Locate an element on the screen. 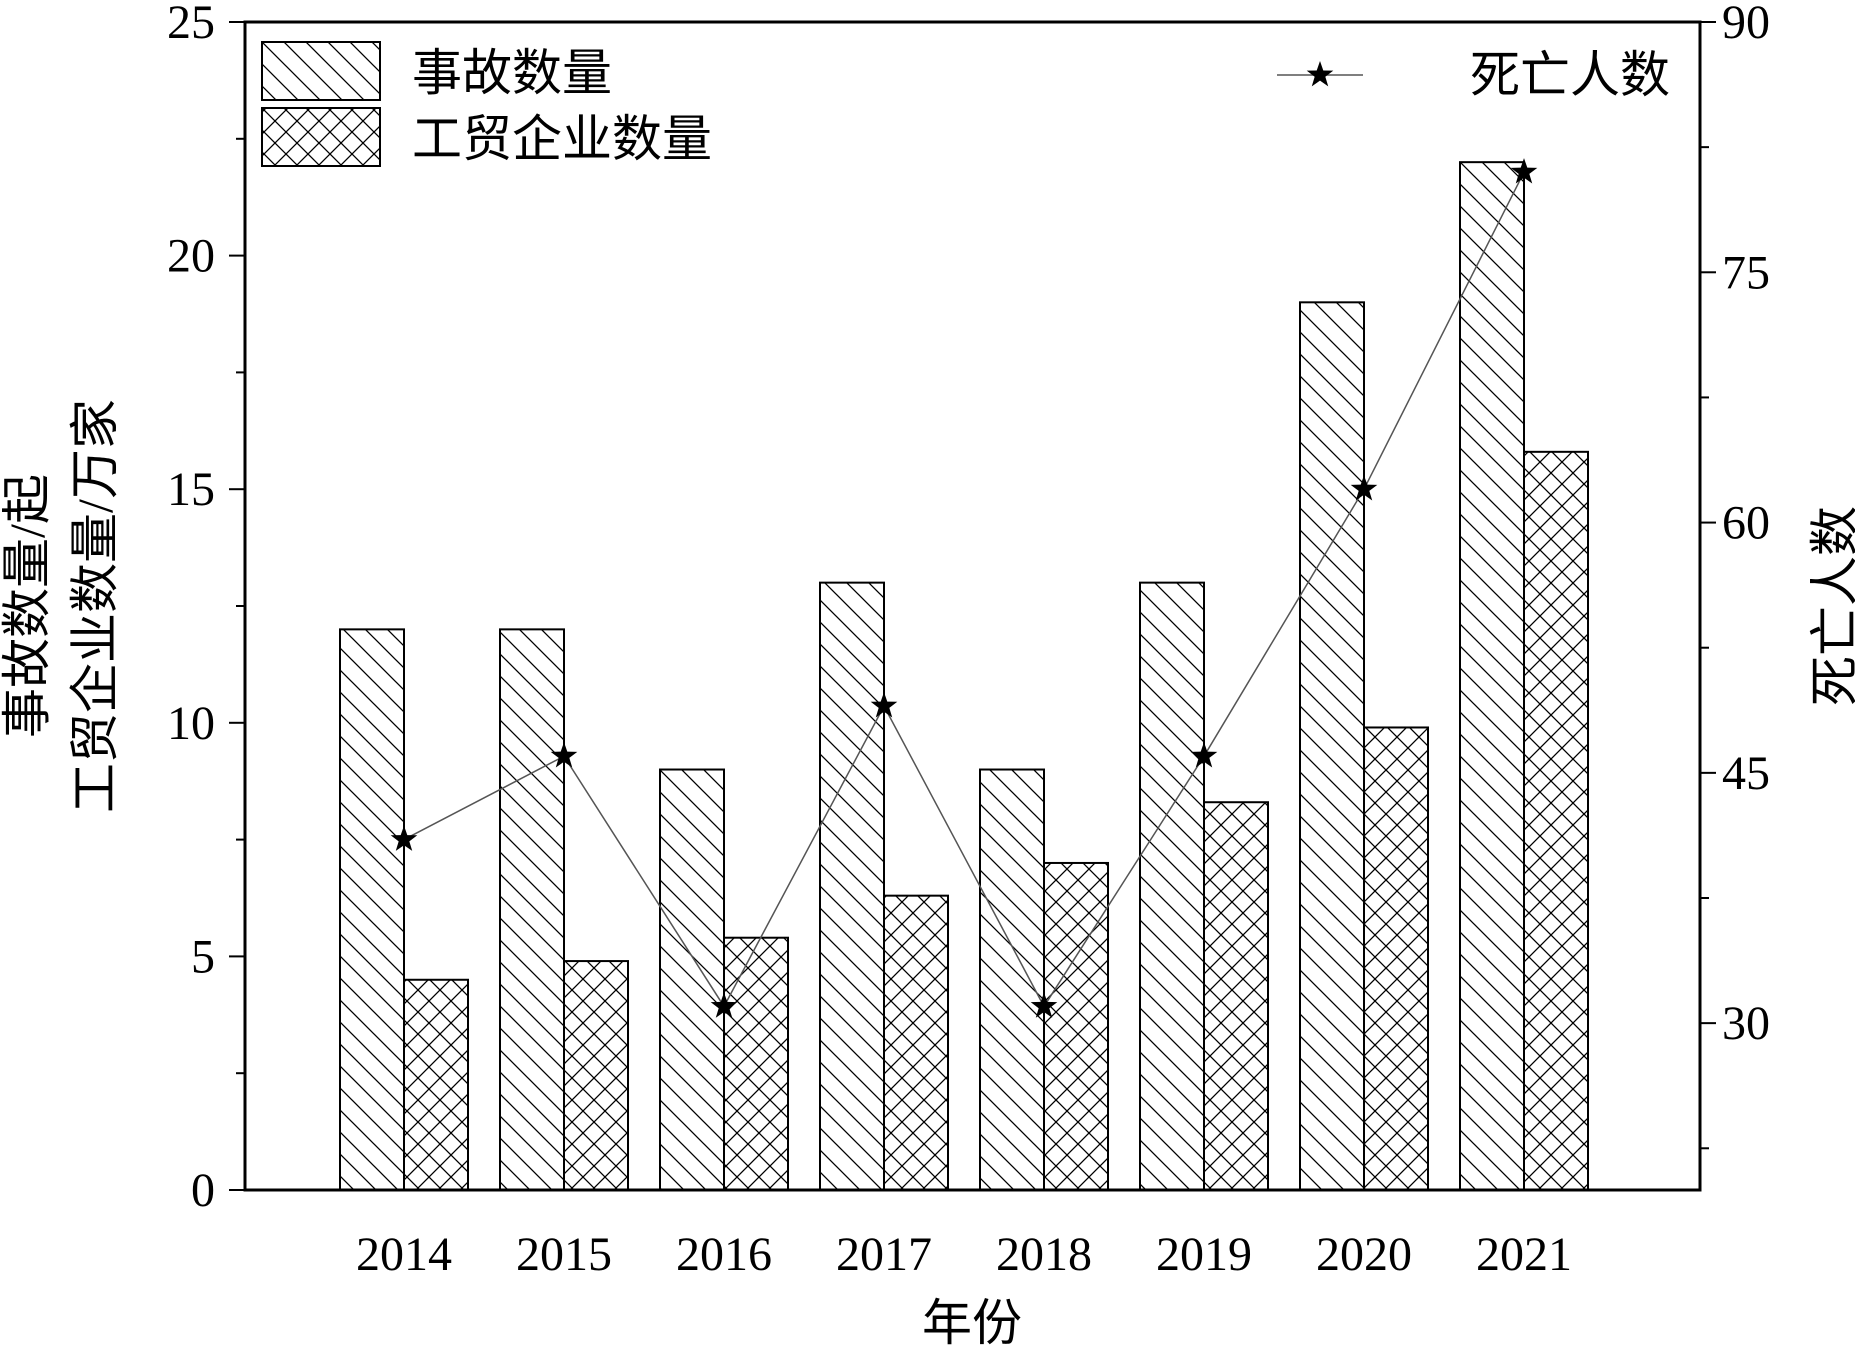  legend-swatch-accidents is located at coordinates (321, 71).